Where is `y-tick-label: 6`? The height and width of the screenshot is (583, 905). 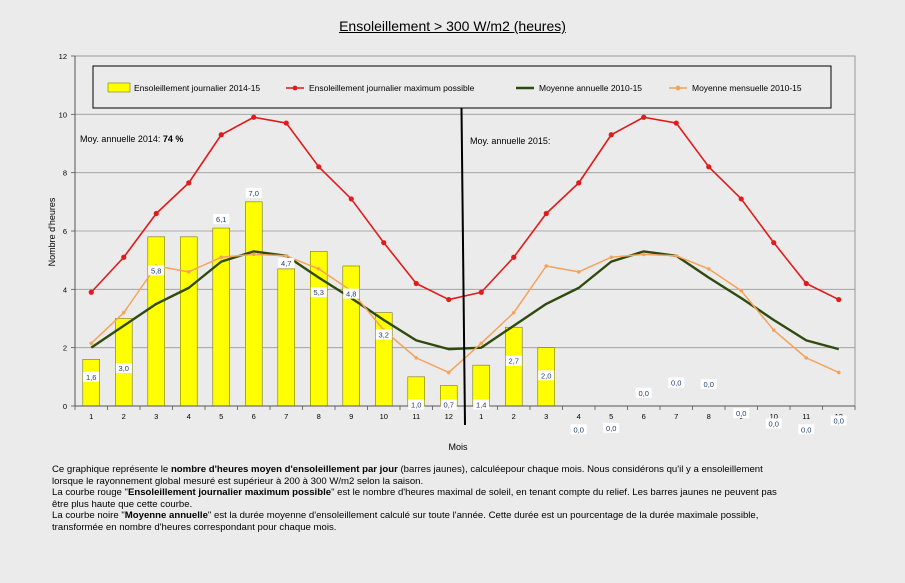 y-tick-label: 6 is located at coordinates (65, 231).